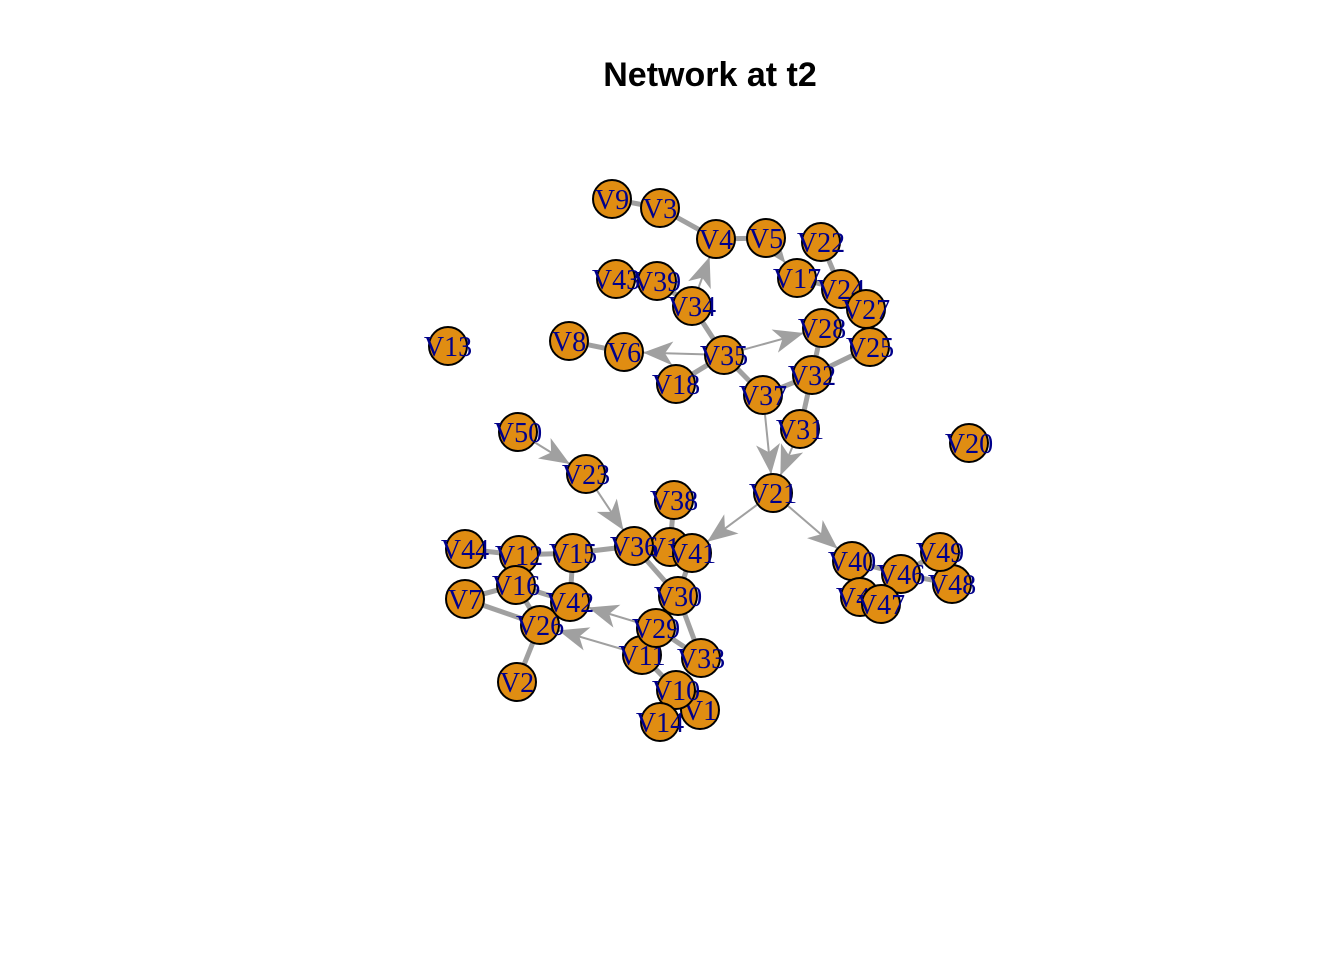  Describe the element at coordinates (543, 593) in the screenshot. I see `edge-v16-v42` at that location.